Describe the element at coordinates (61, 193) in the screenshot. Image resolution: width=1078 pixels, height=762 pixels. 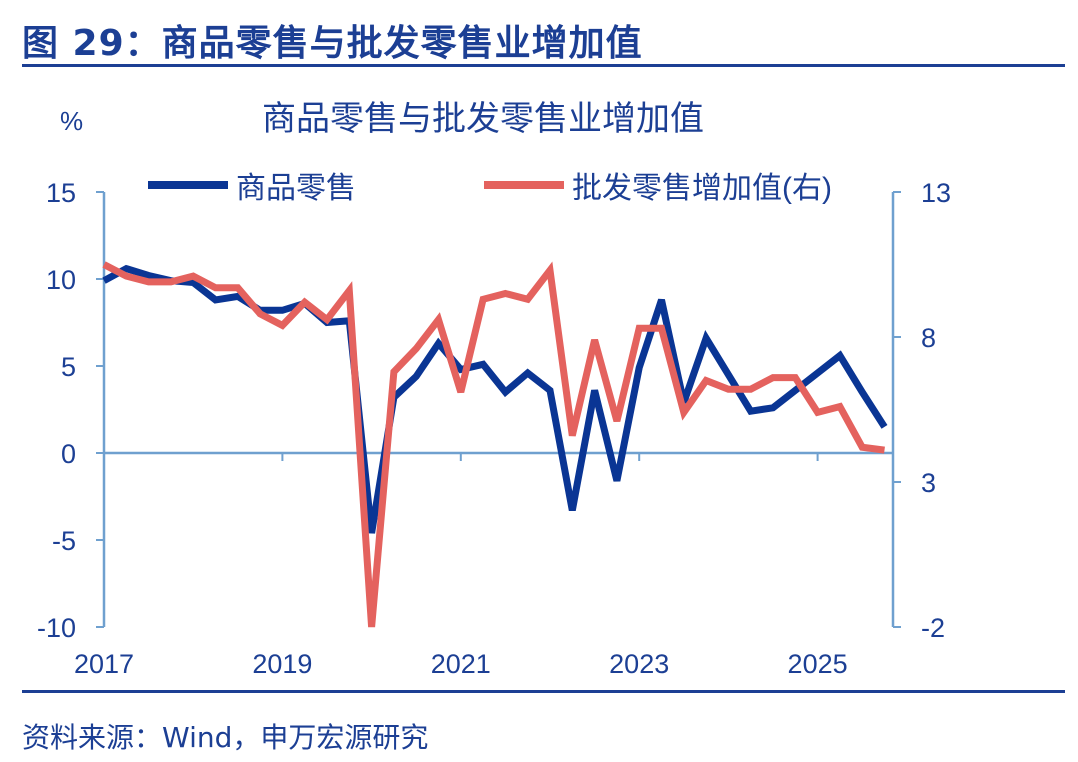
I see `left-y-tick-label: 15` at that location.